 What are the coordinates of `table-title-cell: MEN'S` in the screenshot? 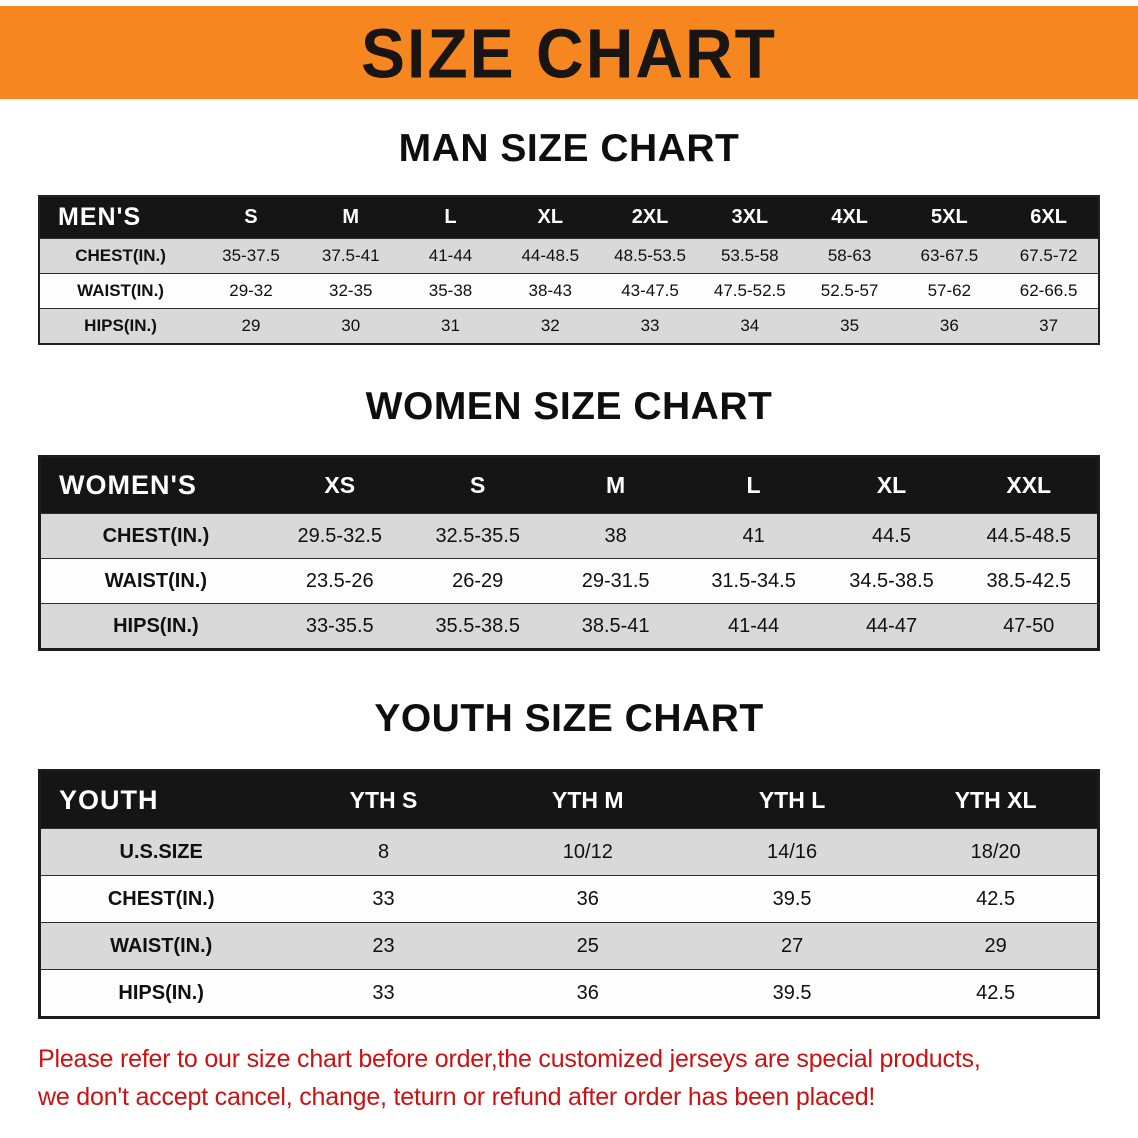 It's located at (100, 217).